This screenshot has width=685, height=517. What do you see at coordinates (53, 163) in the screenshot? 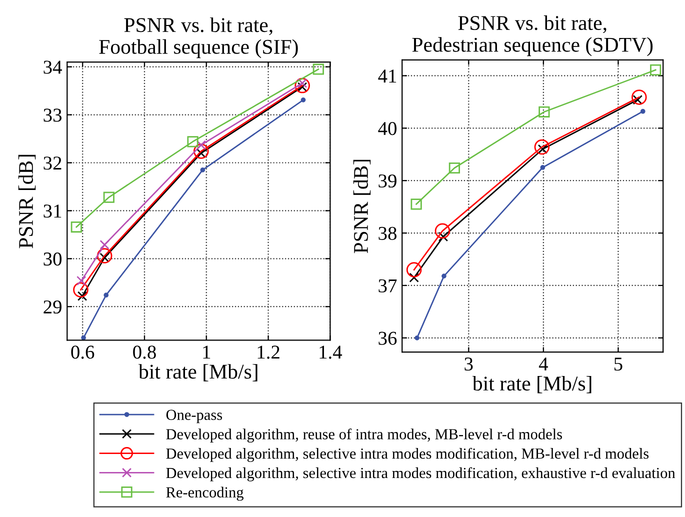
I see `y-tick-label: 32` at bounding box center [53, 163].